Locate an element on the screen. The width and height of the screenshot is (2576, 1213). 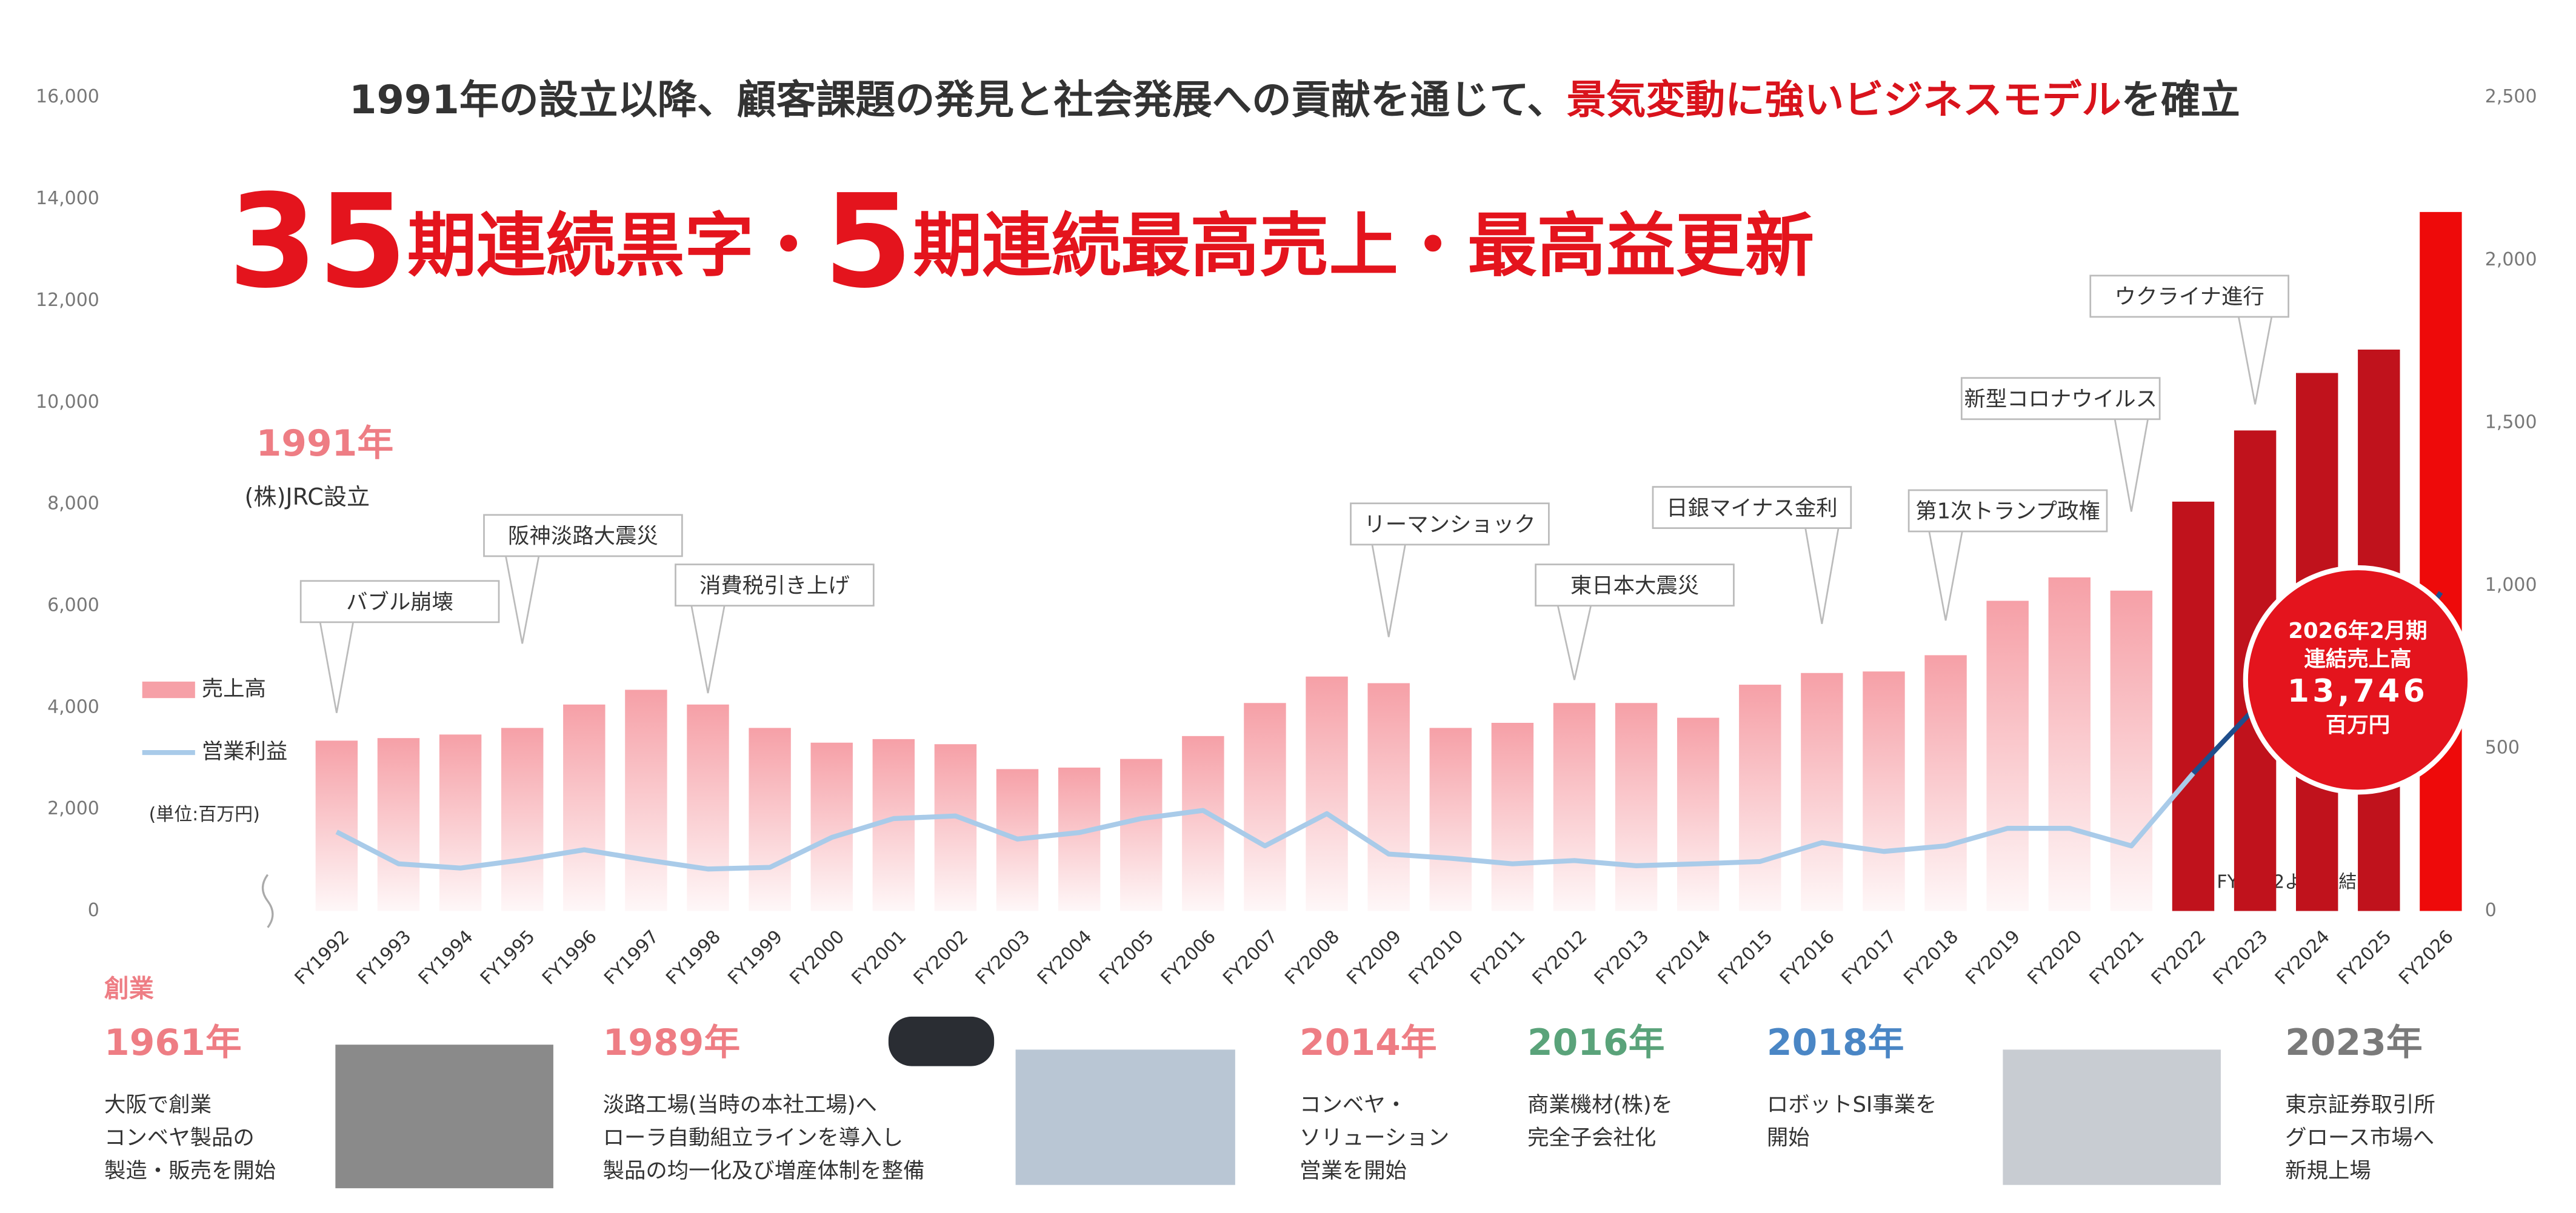
annotation: 第1次トランプ政権 is located at coordinates (2007, 511).